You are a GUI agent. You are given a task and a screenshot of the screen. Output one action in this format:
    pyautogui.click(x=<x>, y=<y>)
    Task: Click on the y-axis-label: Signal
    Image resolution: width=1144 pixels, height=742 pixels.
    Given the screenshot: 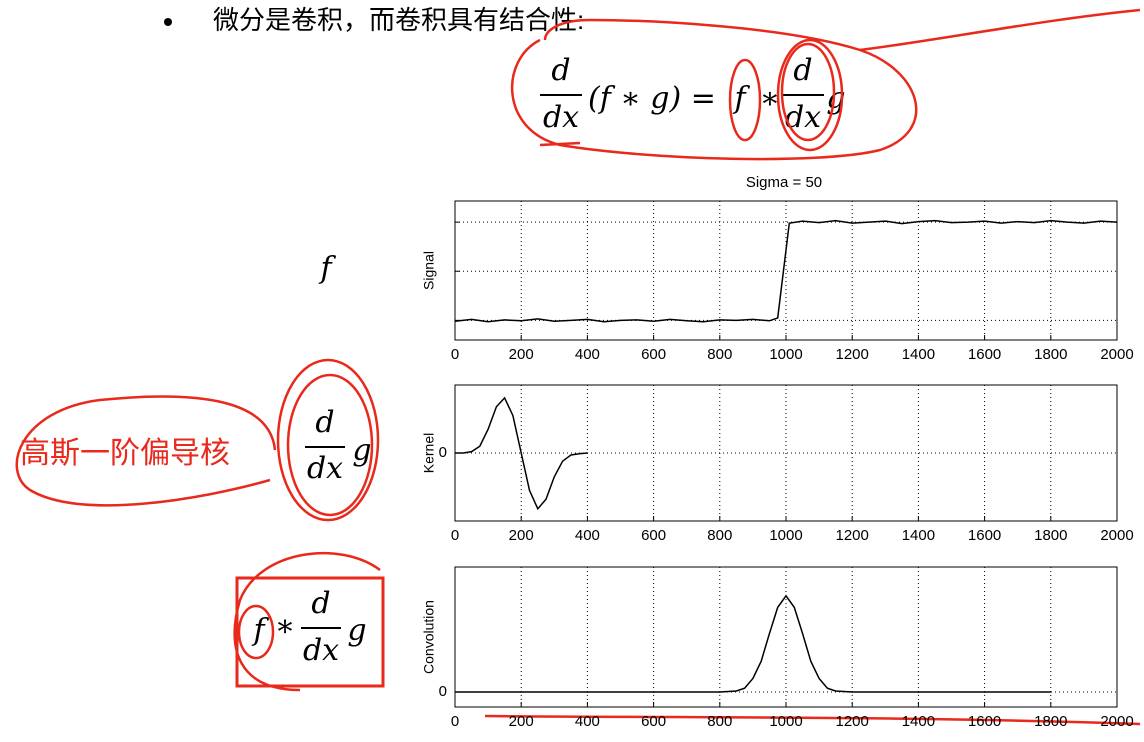 What is the action you would take?
    pyautogui.click(x=429, y=270)
    